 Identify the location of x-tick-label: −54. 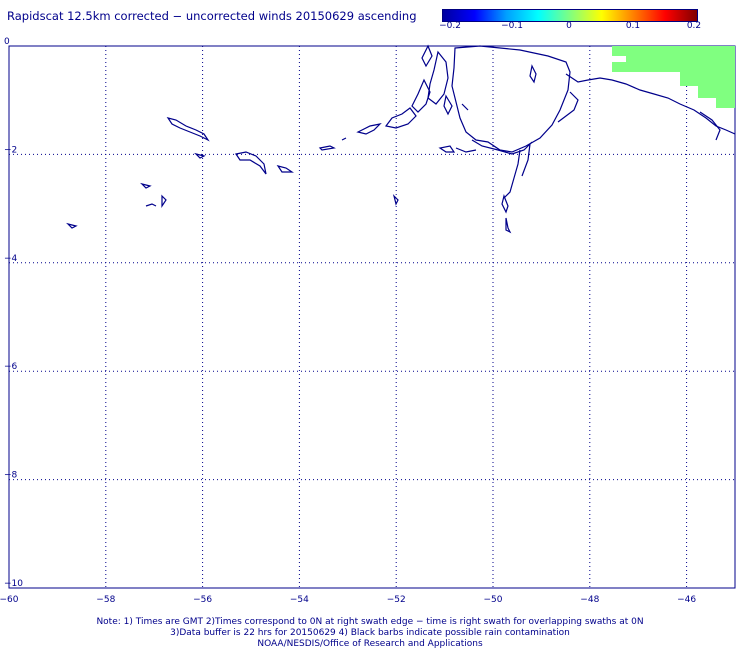
(299, 600).